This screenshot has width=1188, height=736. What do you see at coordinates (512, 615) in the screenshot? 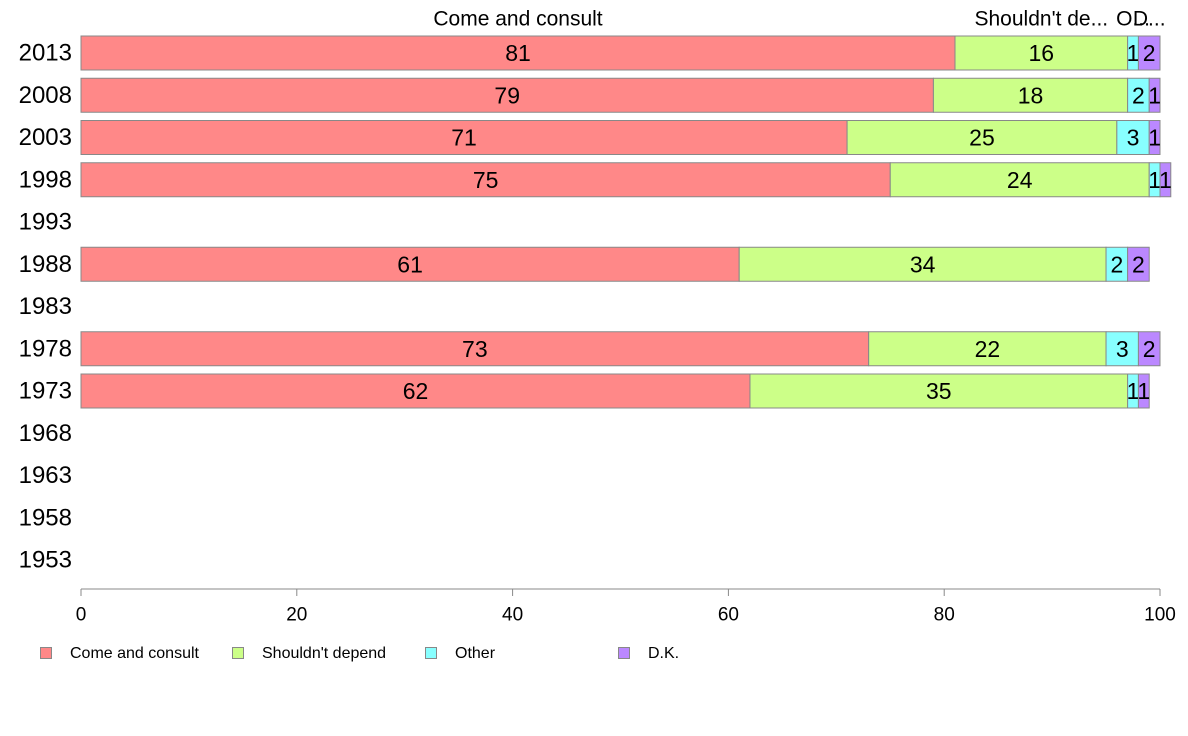
I see `x-tick-label-40: 40` at bounding box center [512, 615].